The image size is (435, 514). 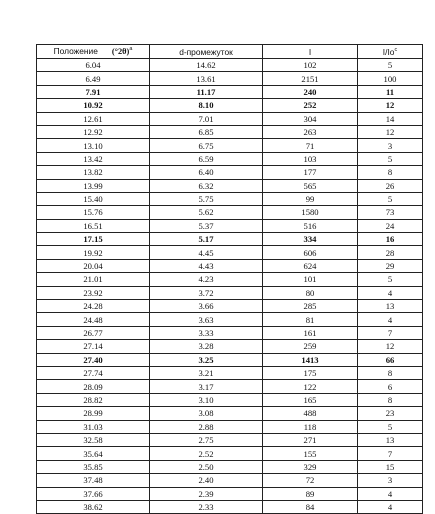 I want to click on cell-position: 35.85, so click(x=93, y=467).